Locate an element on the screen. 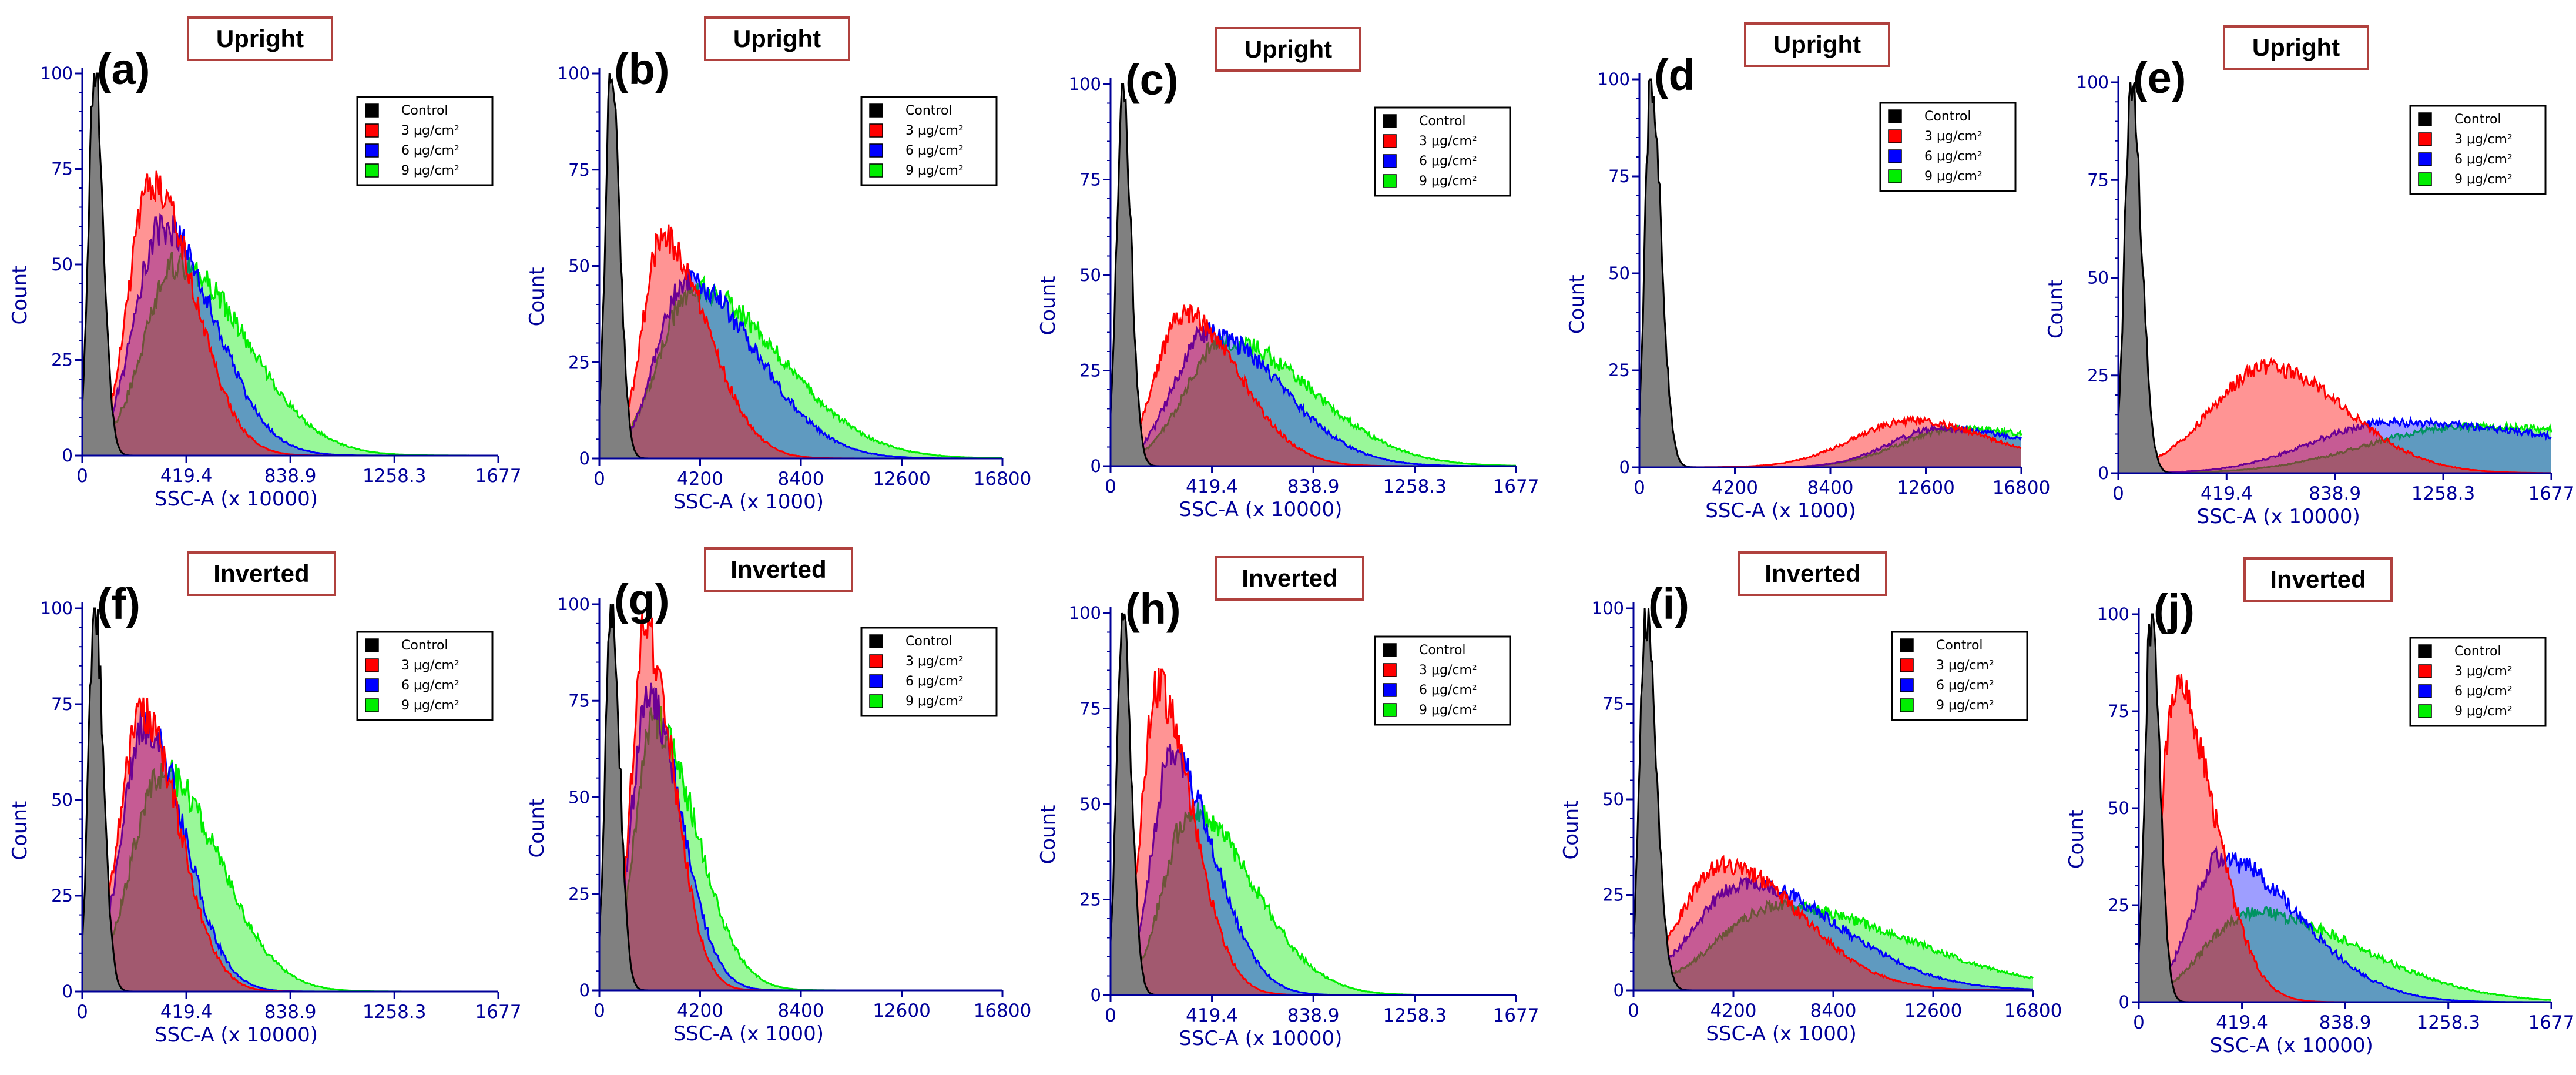 Image resolution: width=2576 pixels, height=1075 pixels. panel-label: (e) is located at coordinates (2159, 77).